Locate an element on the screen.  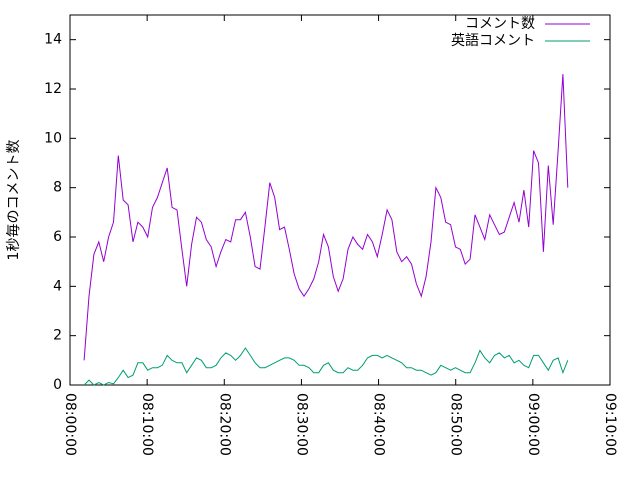
x-tick-label: 08:00:00 is located at coordinates (70, 424).